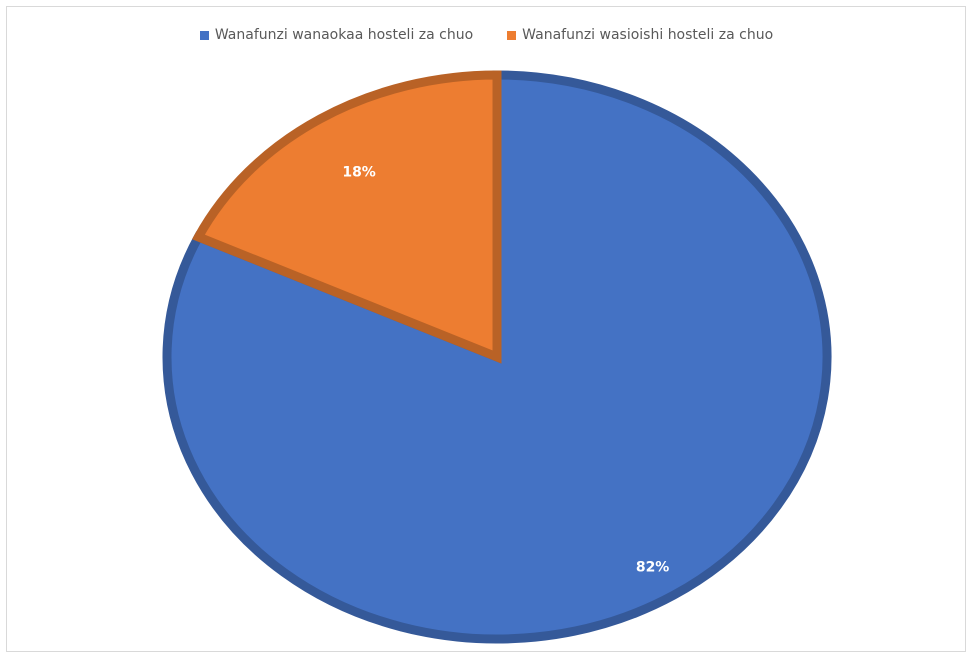 This screenshot has height=653, width=973. What do you see at coordinates (347, 217) in the screenshot?
I see `pie-slice-non-hostel` at bounding box center [347, 217].